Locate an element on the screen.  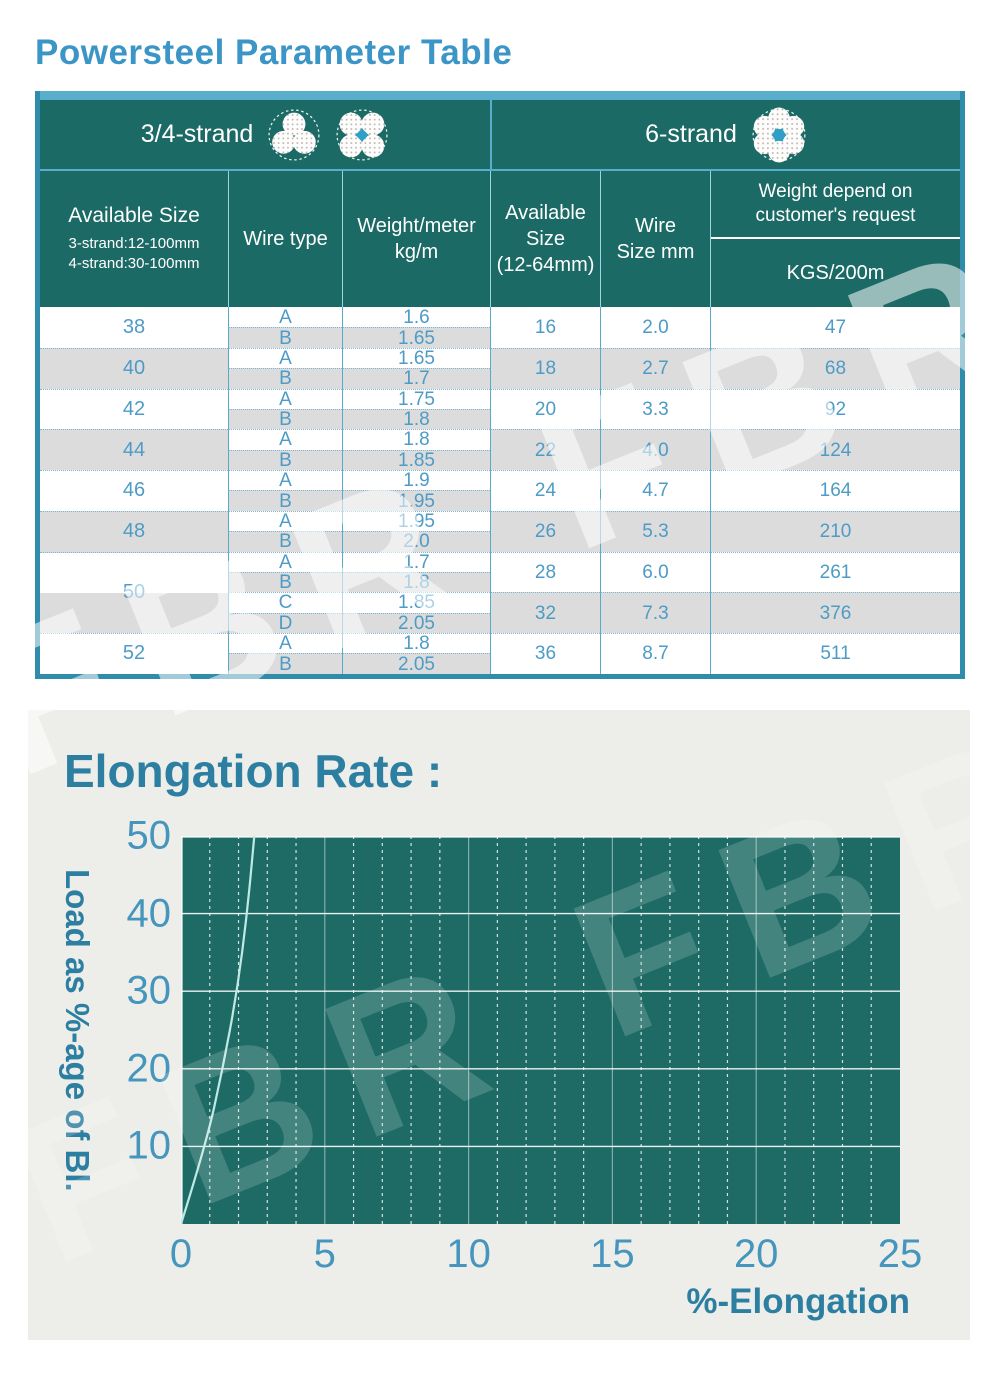
col-header-available-size-right: Available Size (12-64mm) is located at coordinates (545, 239).